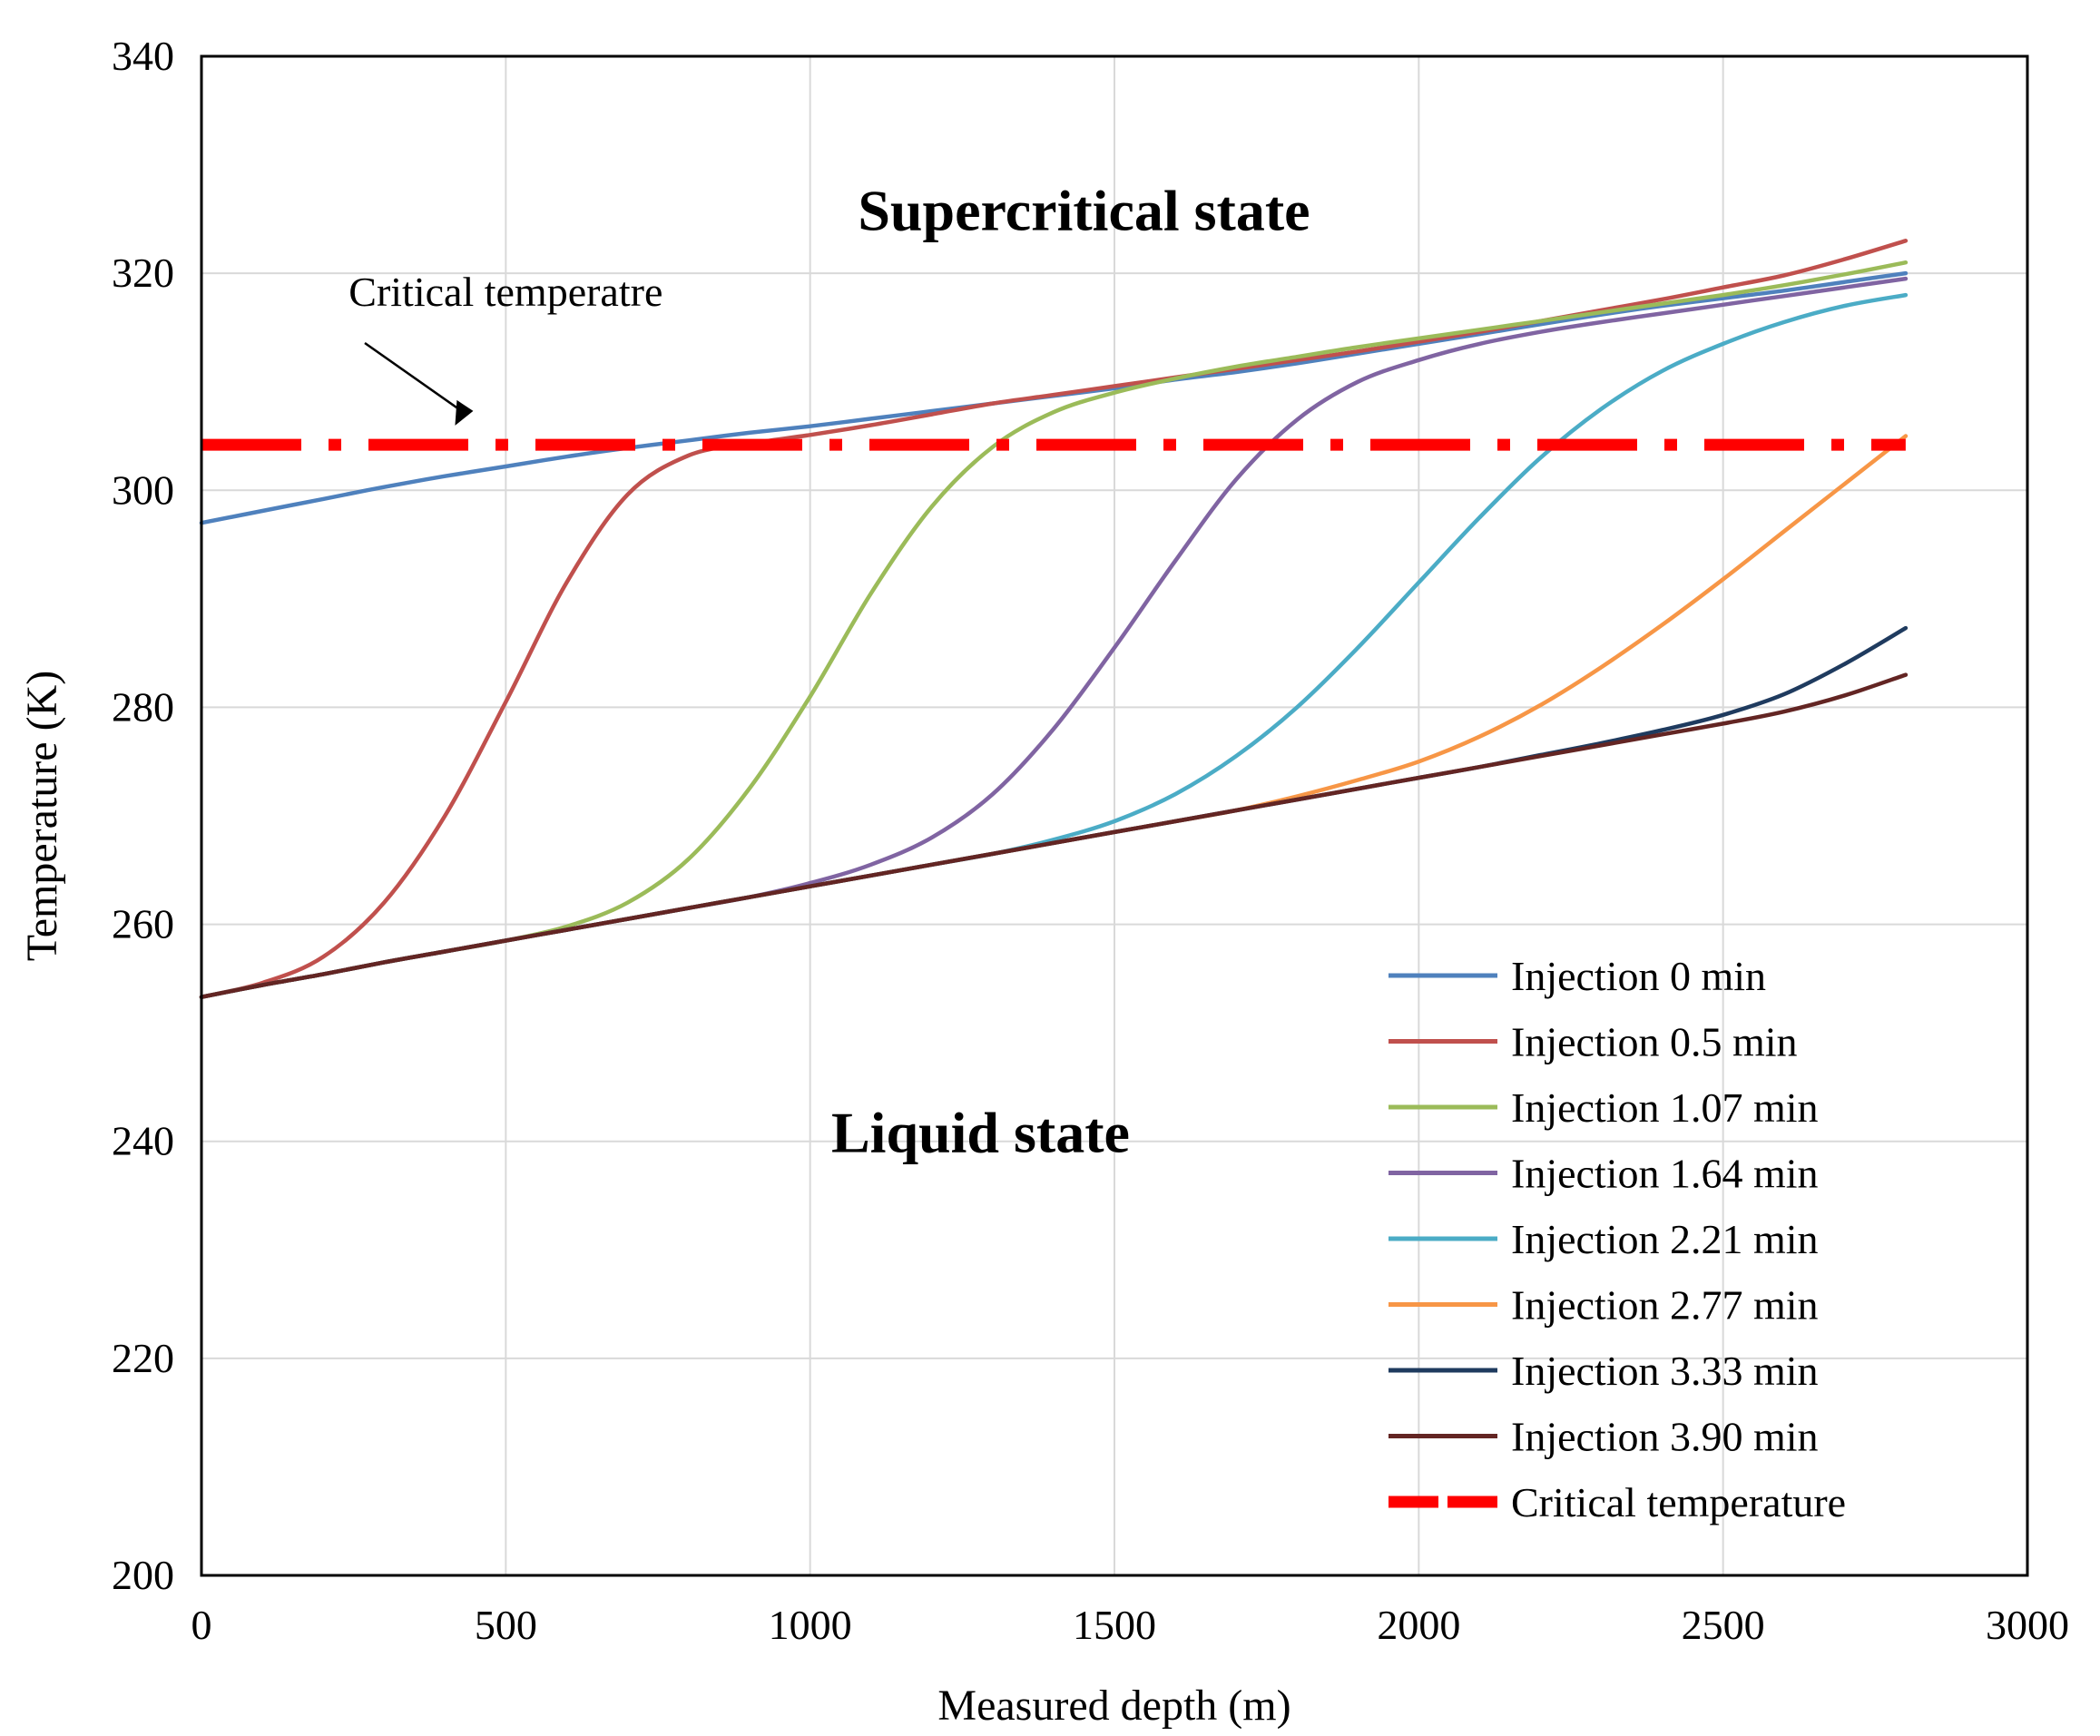 The width and height of the screenshot is (2100, 1736). What do you see at coordinates (464, 412) in the screenshot?
I see `annotation-arrowhead` at bounding box center [464, 412].